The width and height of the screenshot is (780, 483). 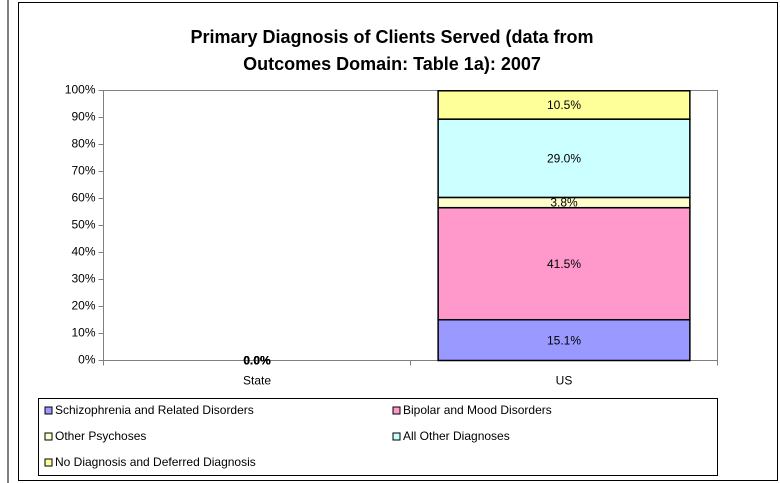 What do you see at coordinates (257, 381) in the screenshot?
I see `x-tick-label: State` at bounding box center [257, 381].